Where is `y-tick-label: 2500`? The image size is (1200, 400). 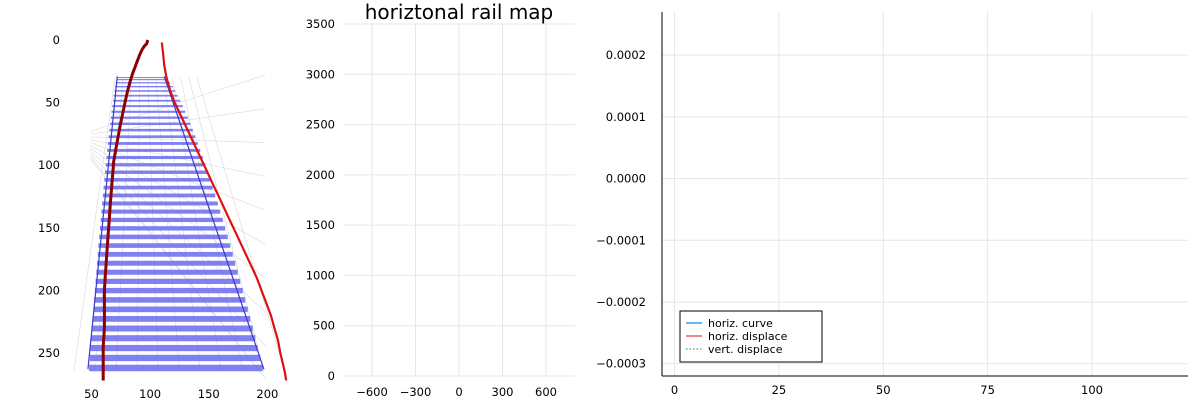 y-tick-label: 2500 is located at coordinates (320, 125).